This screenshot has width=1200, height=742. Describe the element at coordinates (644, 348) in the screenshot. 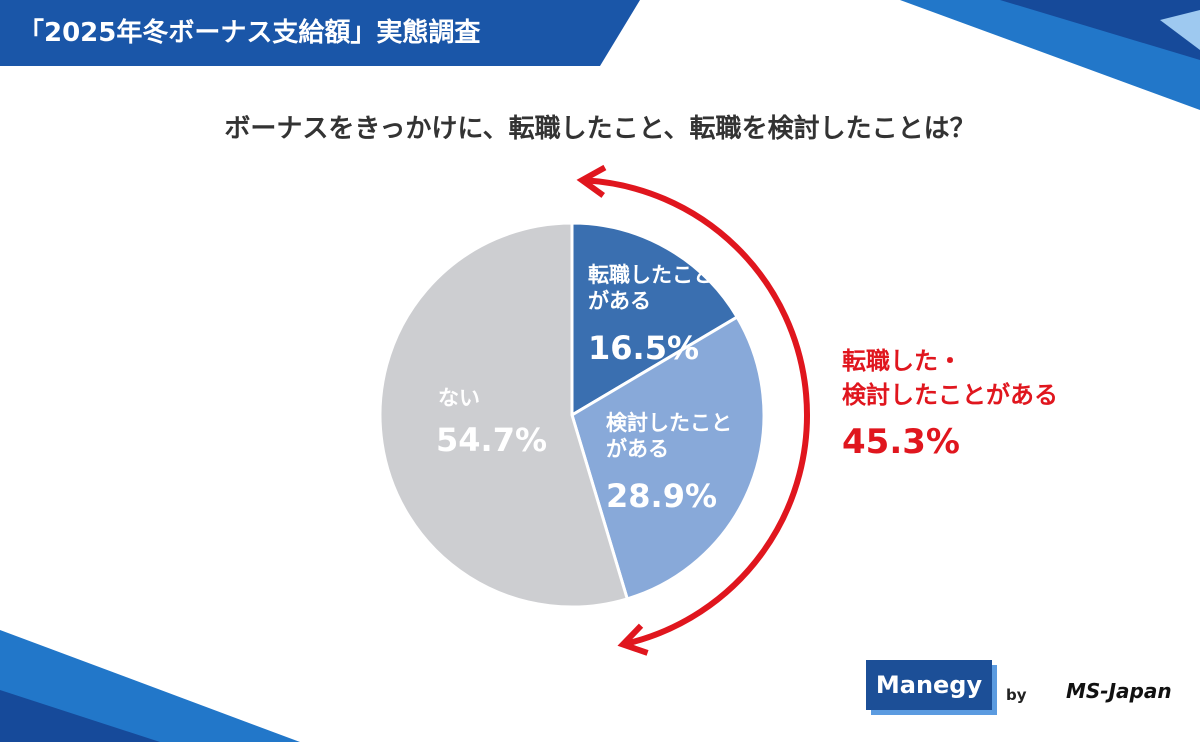

I see `slice-value: 16.5%` at that location.